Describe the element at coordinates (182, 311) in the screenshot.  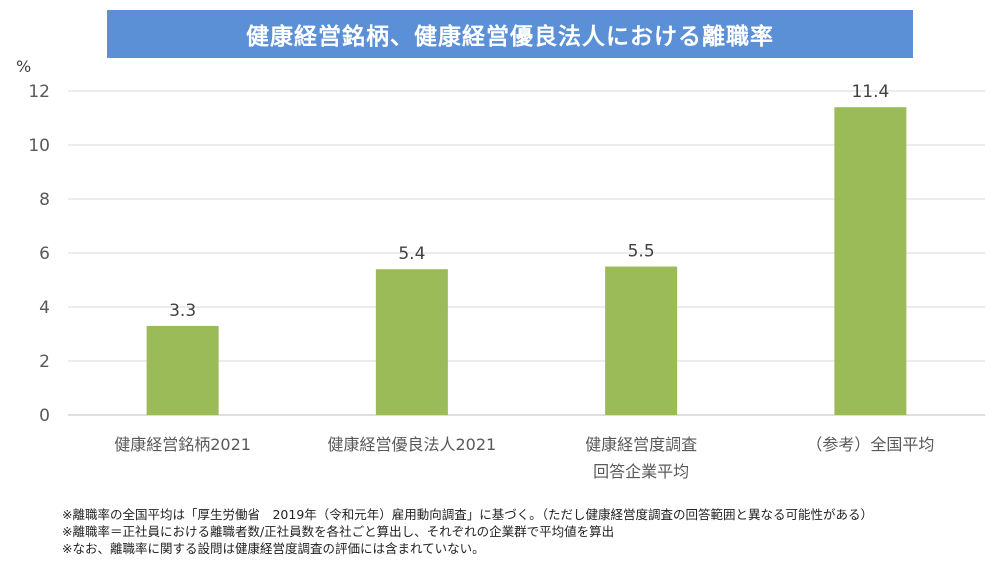
I see `data-label: 3.3` at that location.